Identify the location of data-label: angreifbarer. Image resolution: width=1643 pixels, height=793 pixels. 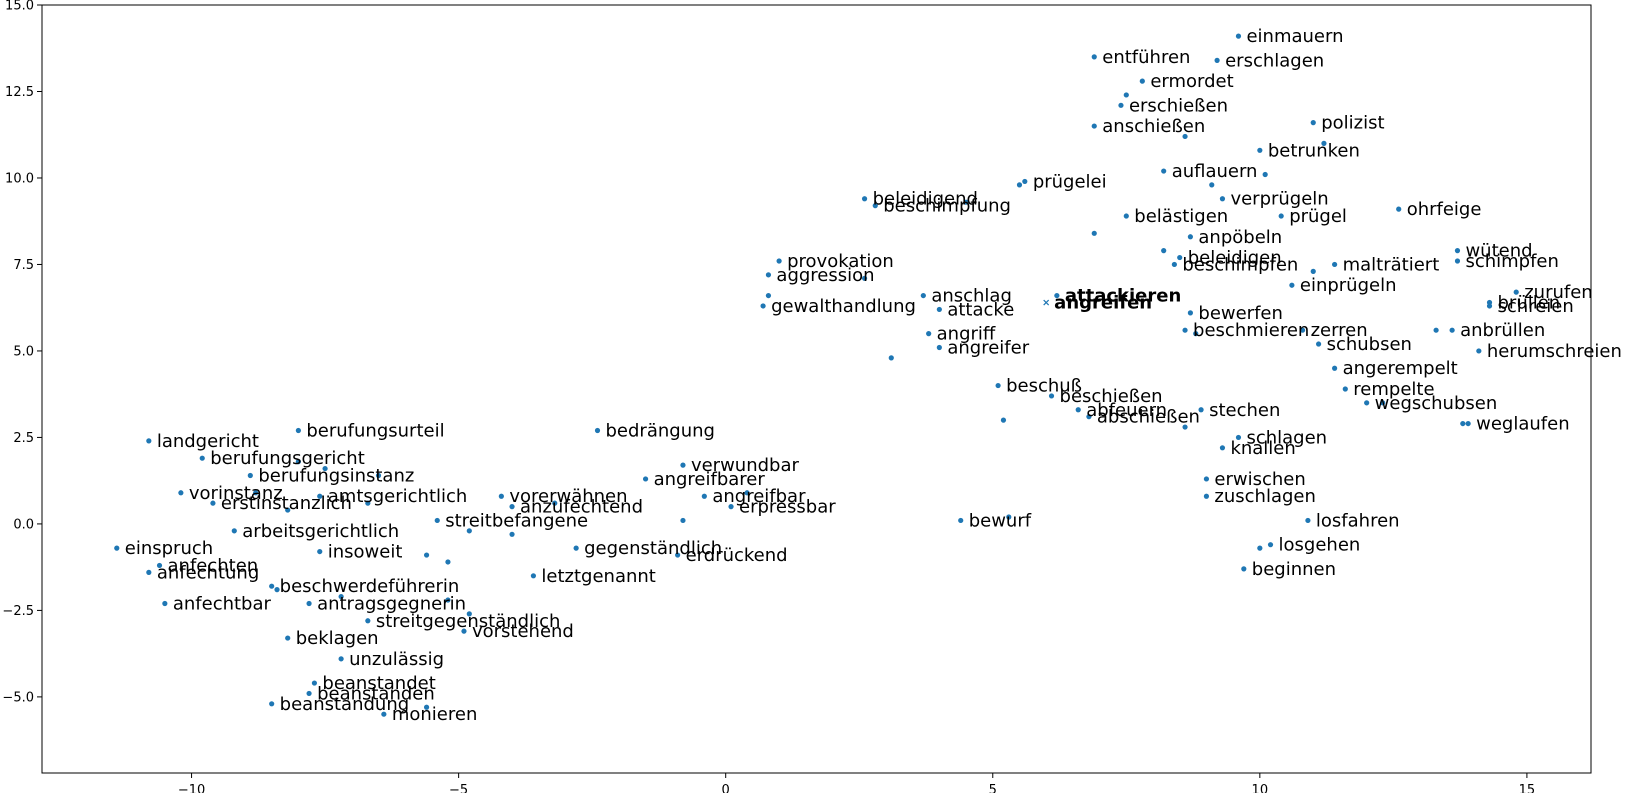
(710, 479).